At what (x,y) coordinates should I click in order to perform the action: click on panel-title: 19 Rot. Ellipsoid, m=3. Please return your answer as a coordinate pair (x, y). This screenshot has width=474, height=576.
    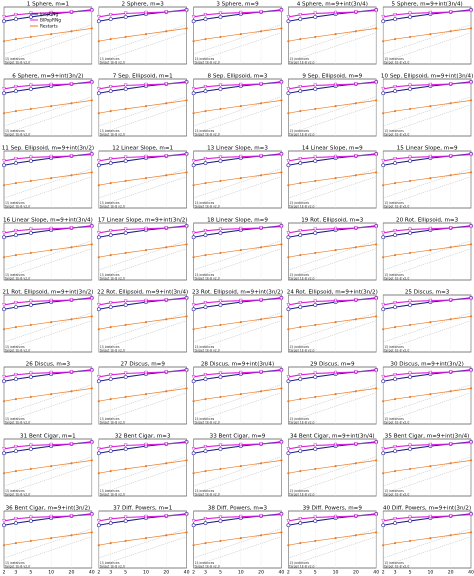
    Looking at the image, I should click on (332, 221).